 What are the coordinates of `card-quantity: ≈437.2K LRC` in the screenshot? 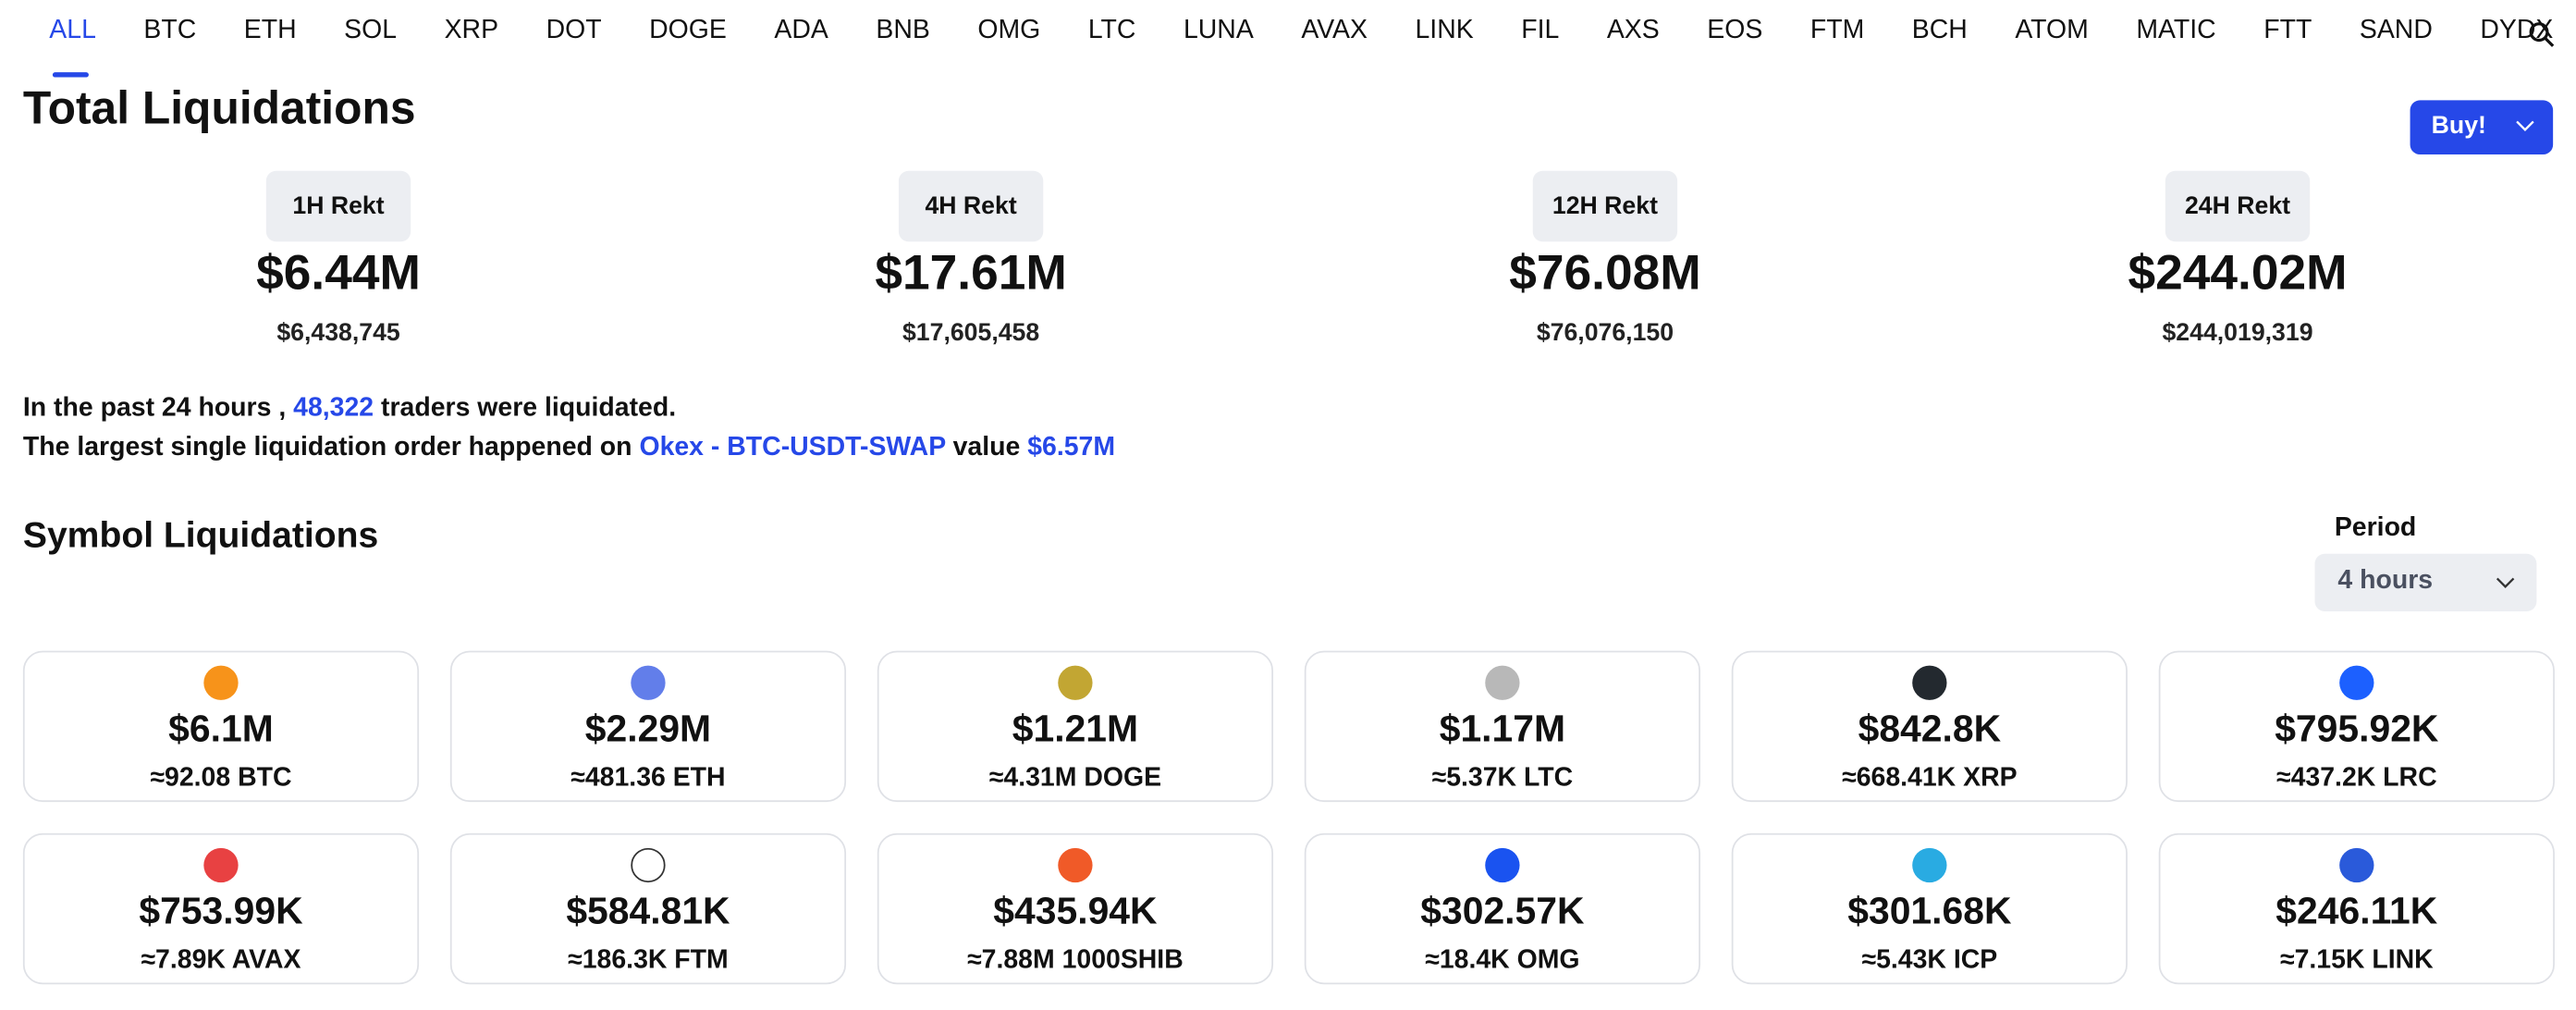 It's located at (2356, 779).